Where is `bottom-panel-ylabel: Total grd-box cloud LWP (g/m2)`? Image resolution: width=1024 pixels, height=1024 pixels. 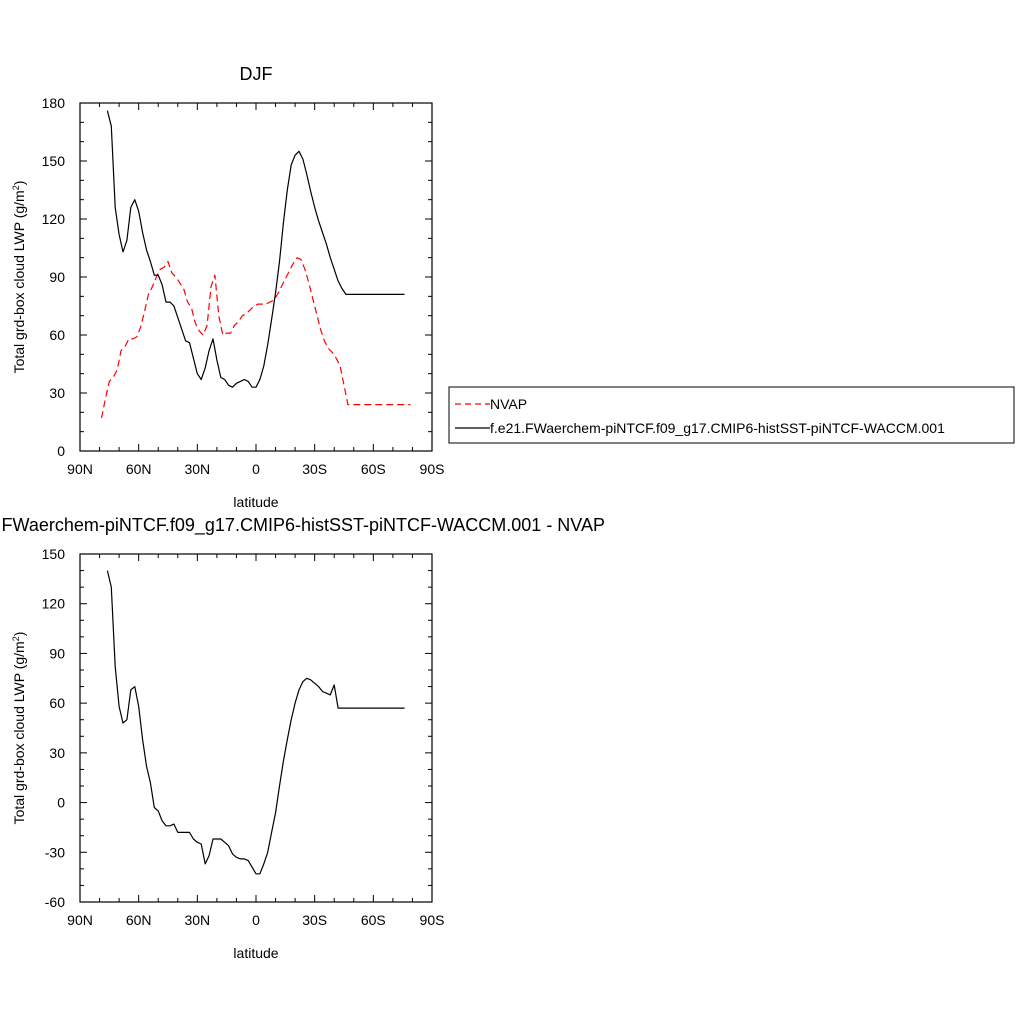 bottom-panel-ylabel: Total grd-box cloud LWP (g/m2) is located at coordinates (19, 728).